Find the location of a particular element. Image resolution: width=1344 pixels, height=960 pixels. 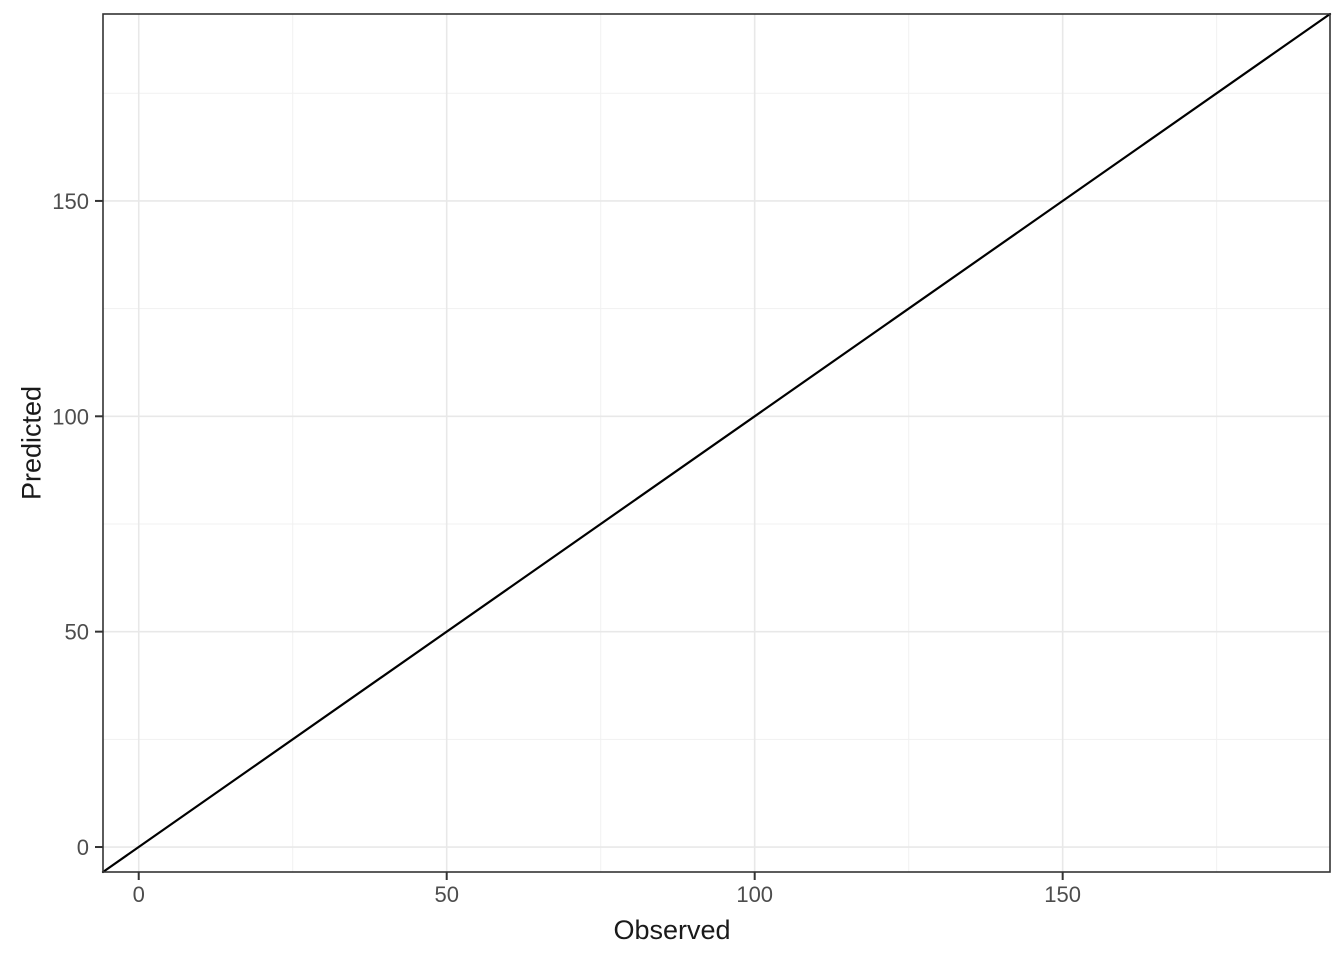

x-axis-title: Observed is located at coordinates (672, 930).